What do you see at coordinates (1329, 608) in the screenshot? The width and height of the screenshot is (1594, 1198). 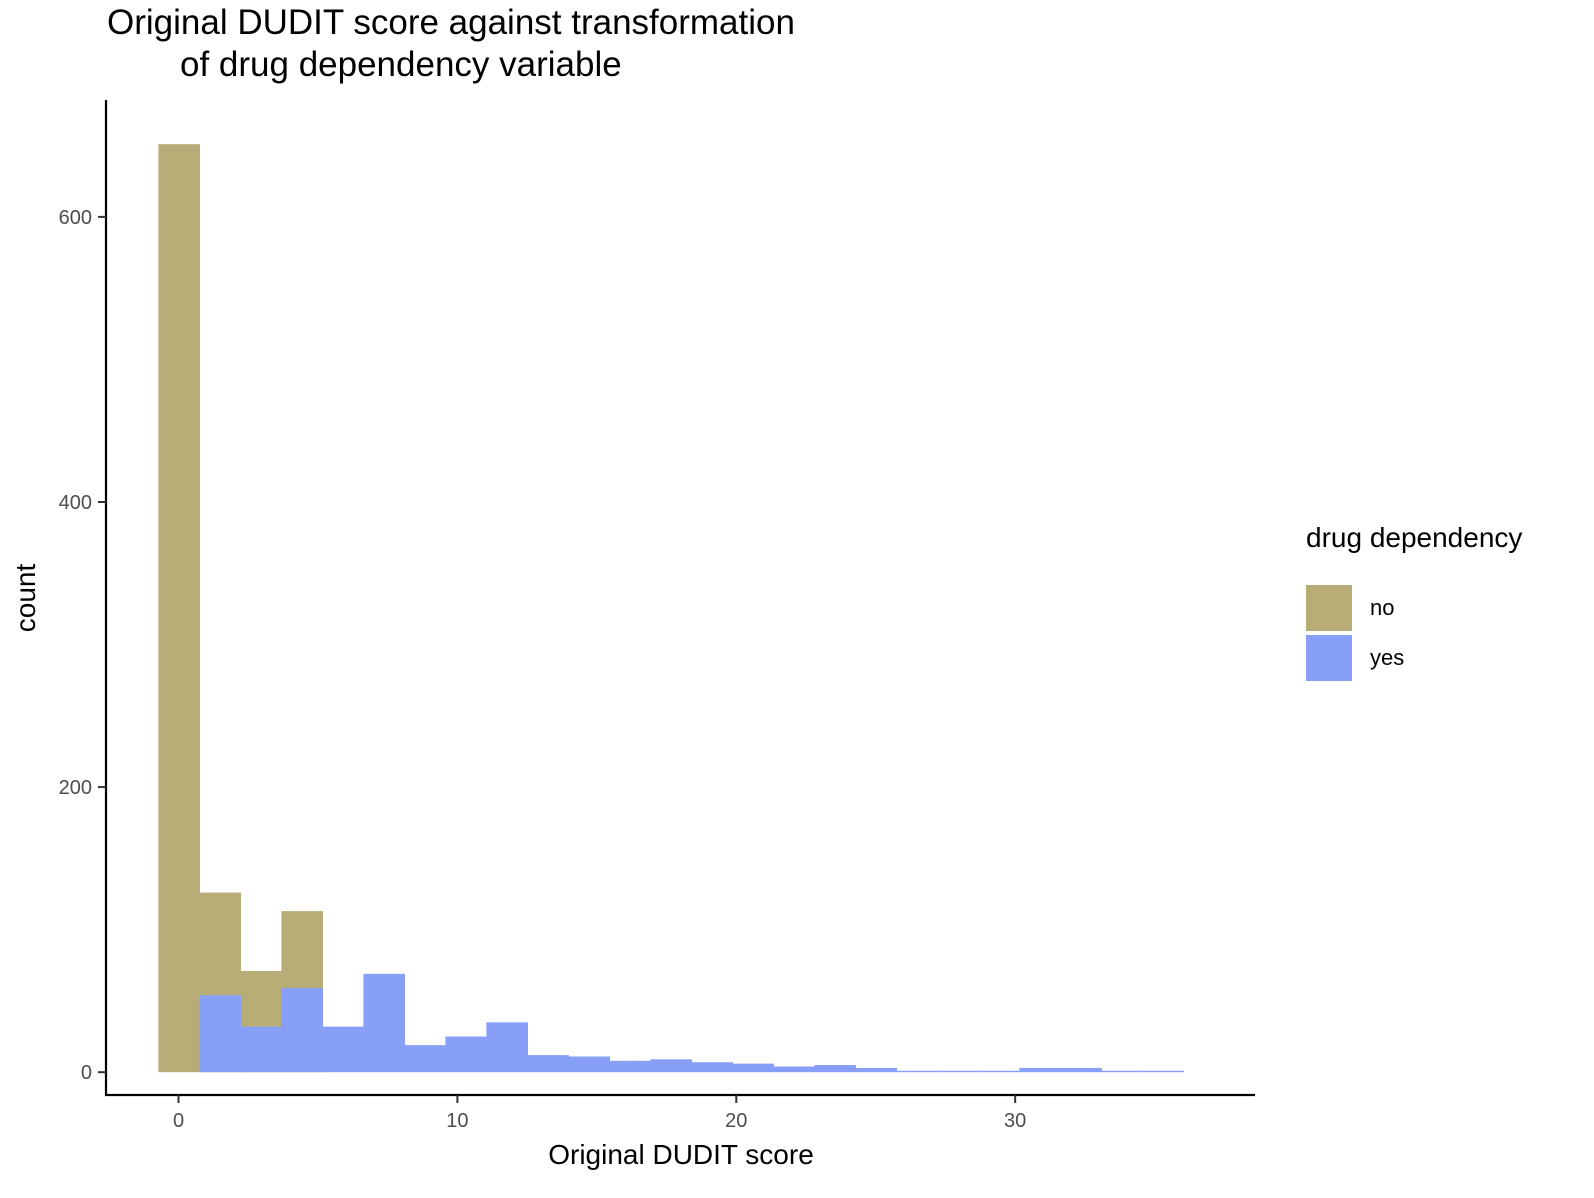 I see `legend-swatch-no` at bounding box center [1329, 608].